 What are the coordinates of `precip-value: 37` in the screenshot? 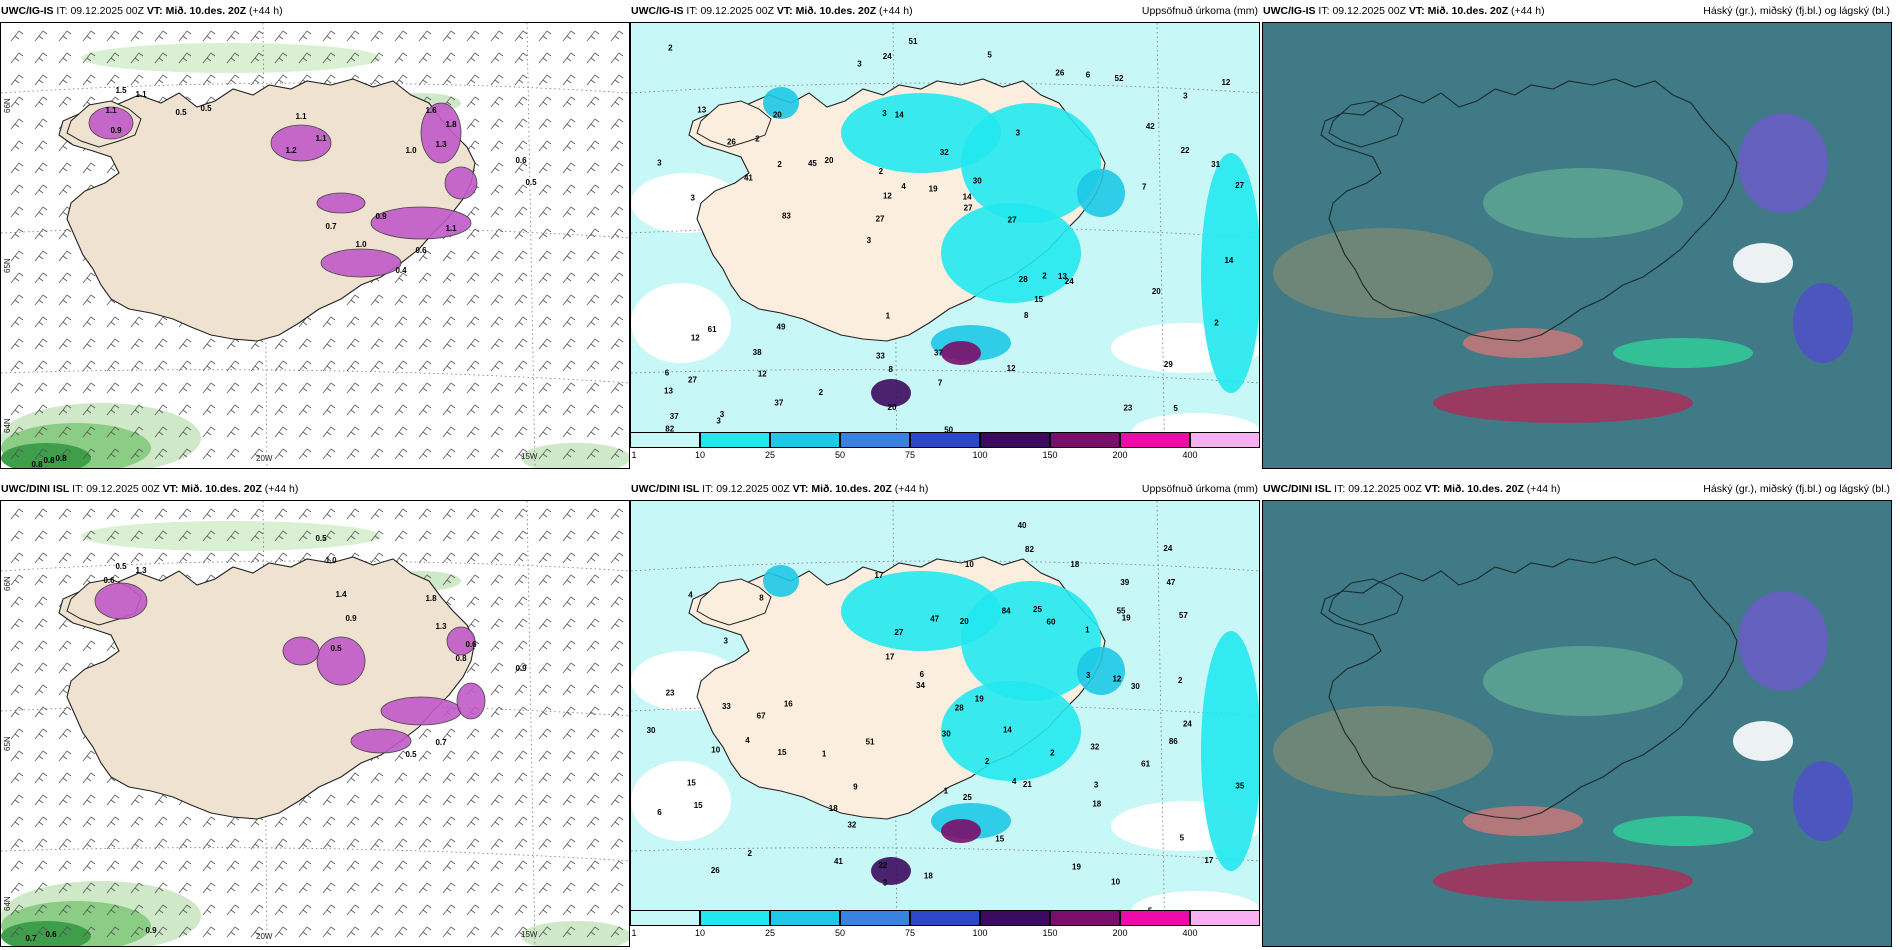 It's located at (938, 352).